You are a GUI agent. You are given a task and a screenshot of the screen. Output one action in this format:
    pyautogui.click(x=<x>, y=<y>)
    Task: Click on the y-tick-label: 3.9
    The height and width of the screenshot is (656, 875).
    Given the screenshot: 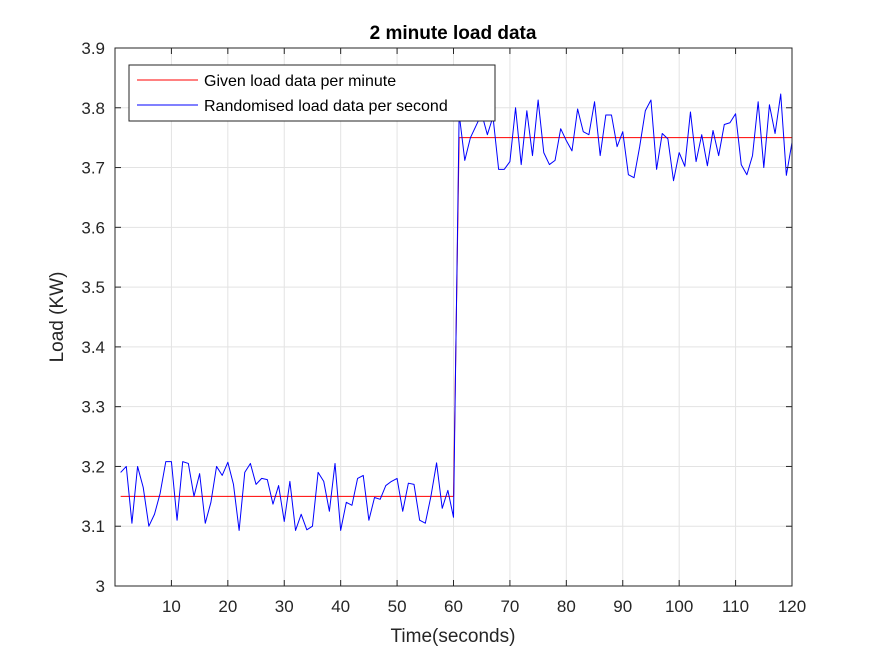 What is the action you would take?
    pyautogui.click(x=93, y=48)
    